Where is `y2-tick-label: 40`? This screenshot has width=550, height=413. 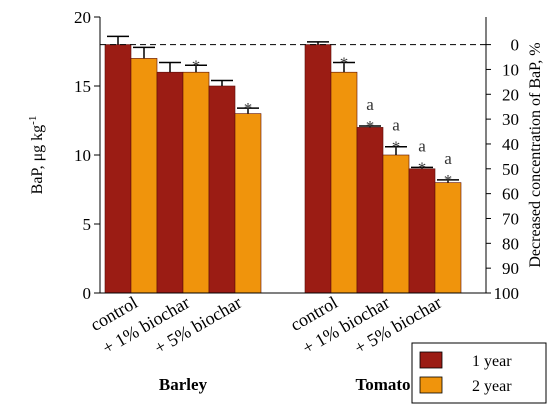
y2-tick-label: 40 is located at coordinates (510, 144).